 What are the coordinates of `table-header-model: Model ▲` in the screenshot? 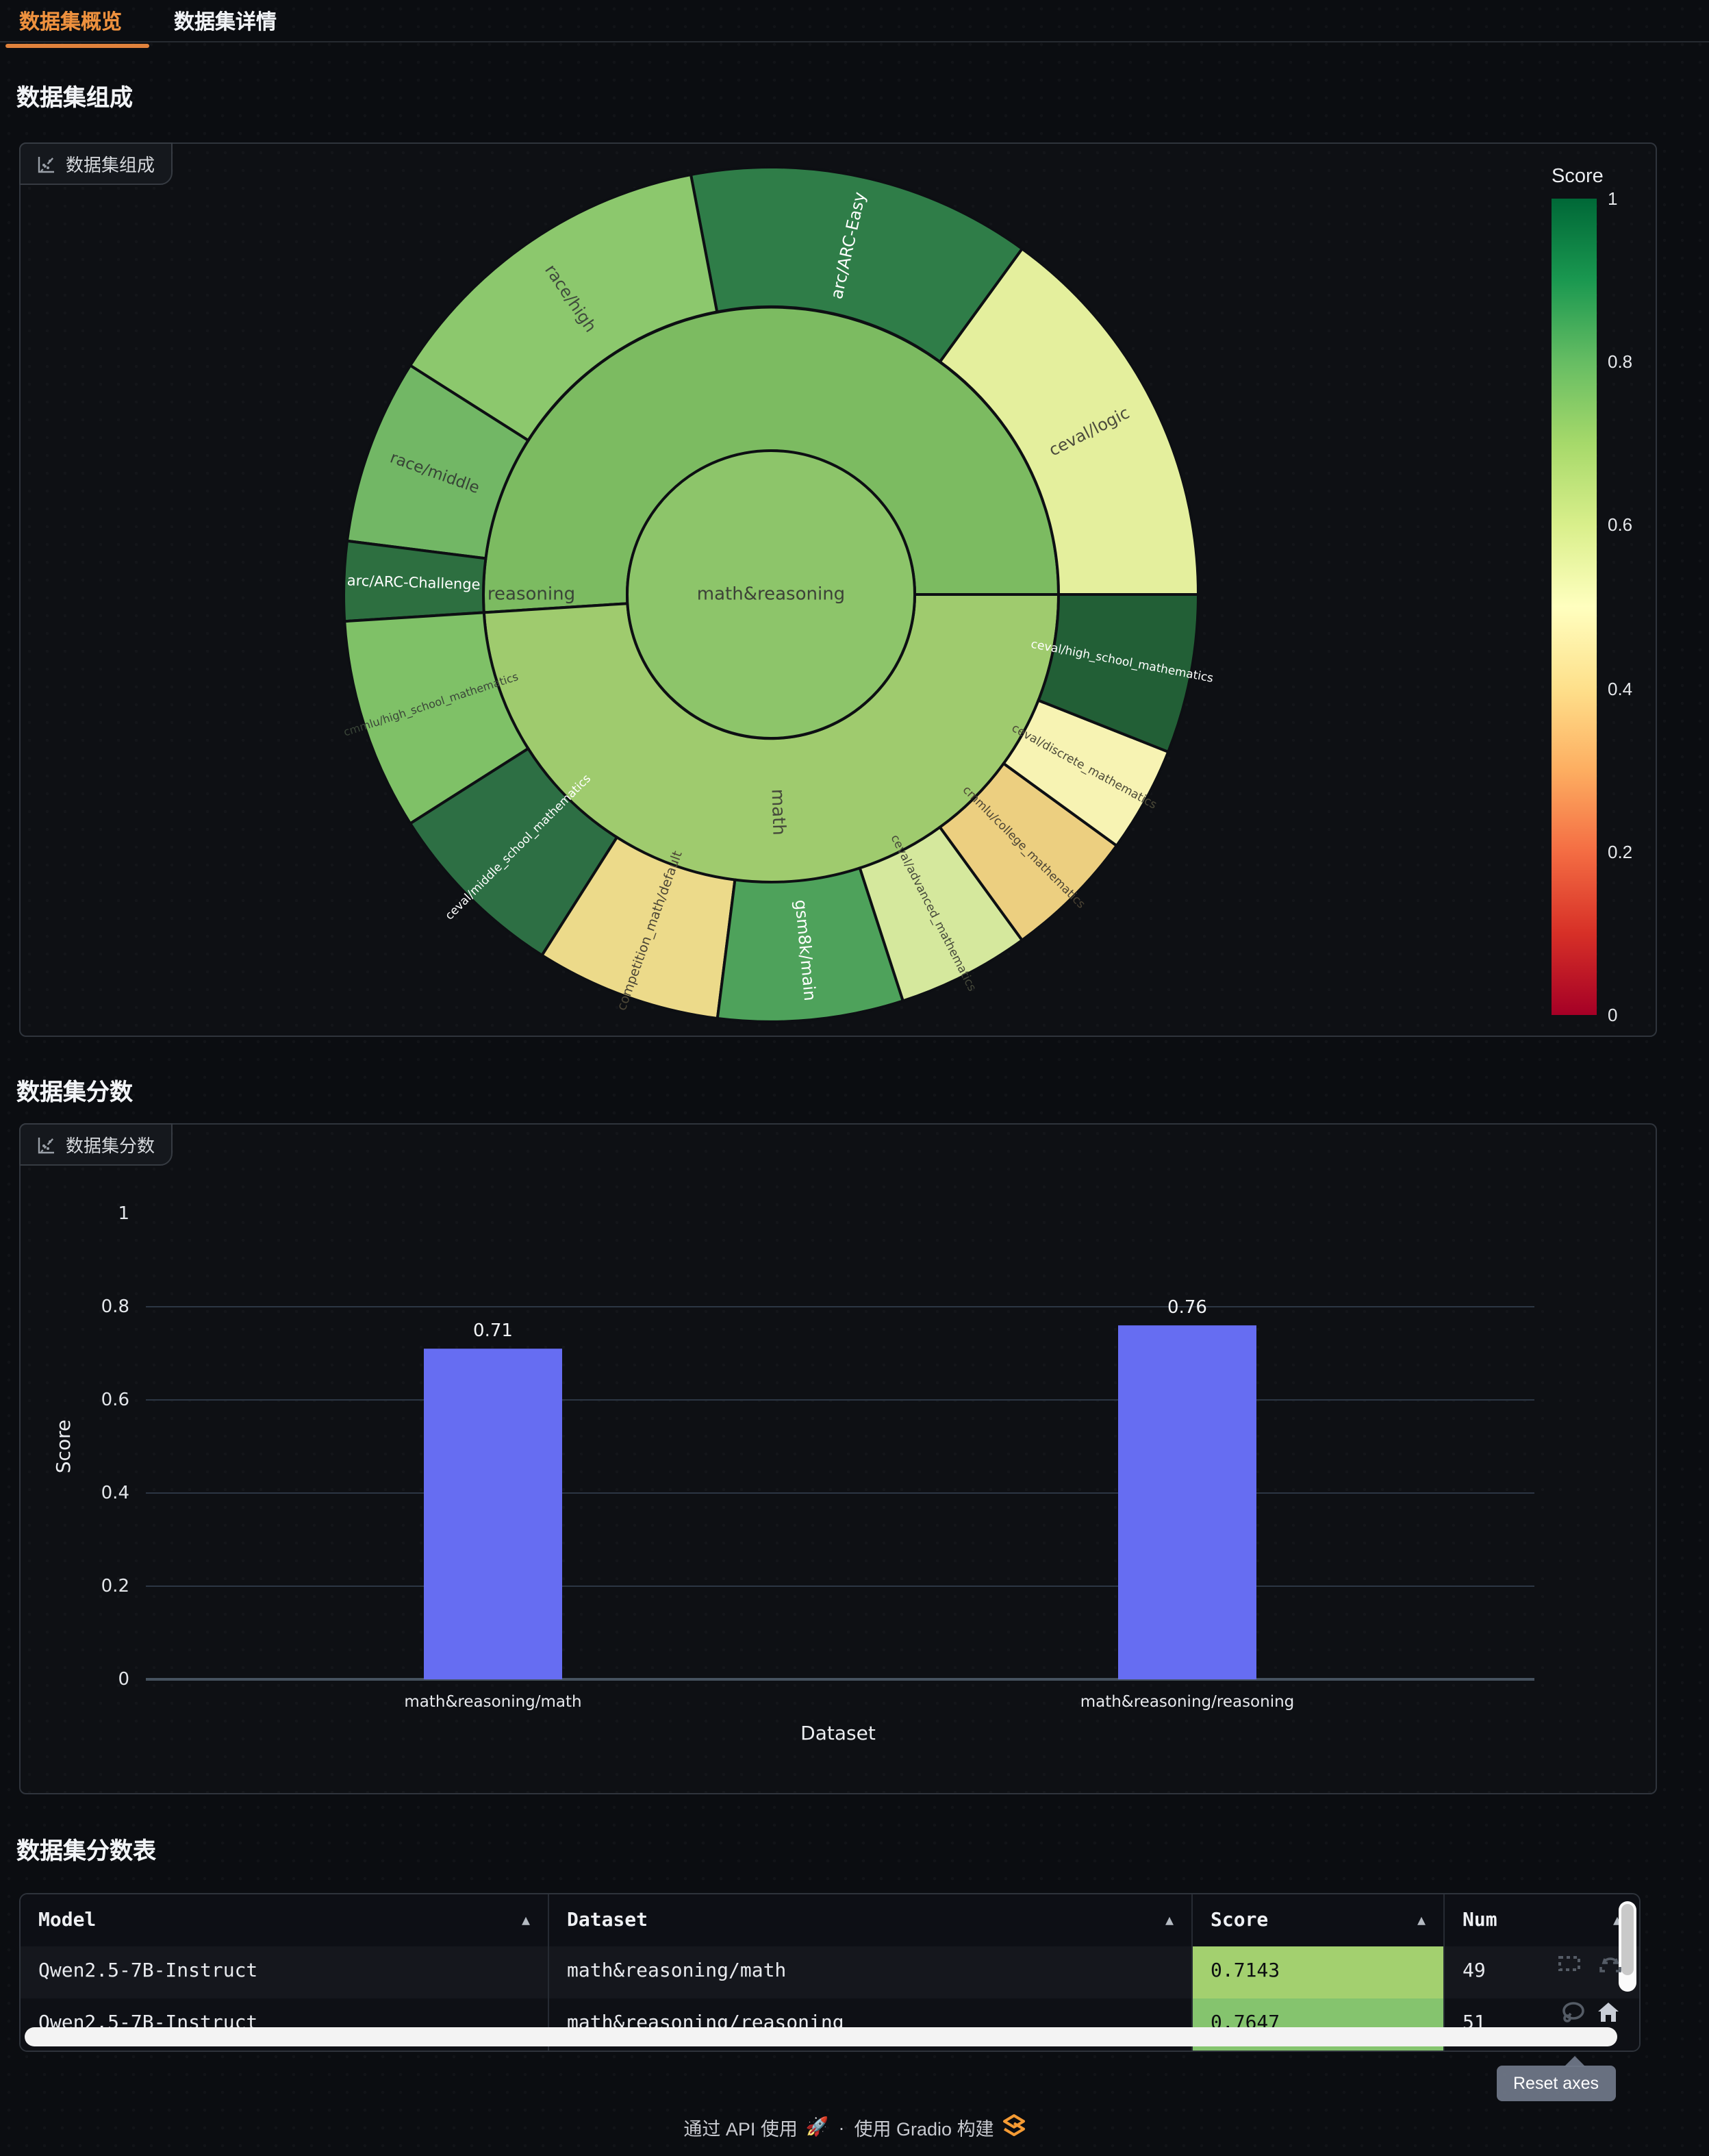 It's located at (285, 1920).